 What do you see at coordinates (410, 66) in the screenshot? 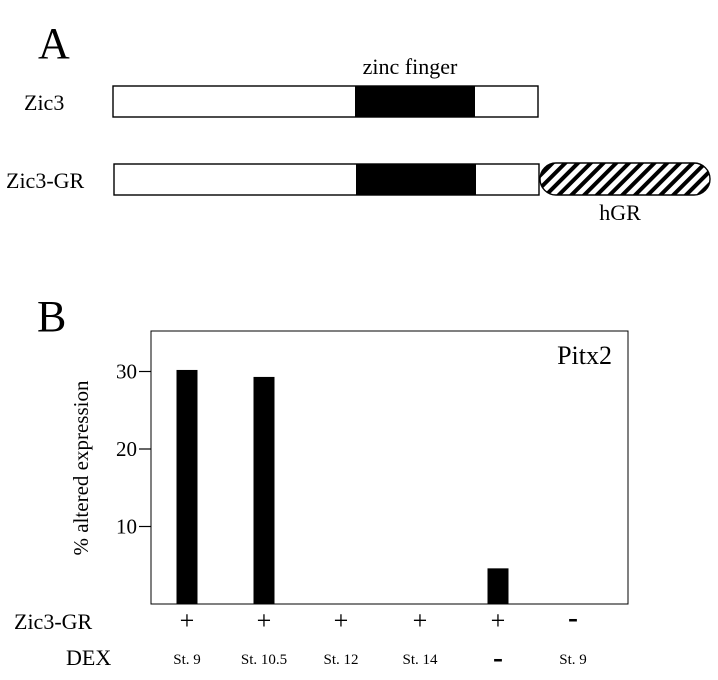
I see `zinc-finger-label: zinc finger` at bounding box center [410, 66].